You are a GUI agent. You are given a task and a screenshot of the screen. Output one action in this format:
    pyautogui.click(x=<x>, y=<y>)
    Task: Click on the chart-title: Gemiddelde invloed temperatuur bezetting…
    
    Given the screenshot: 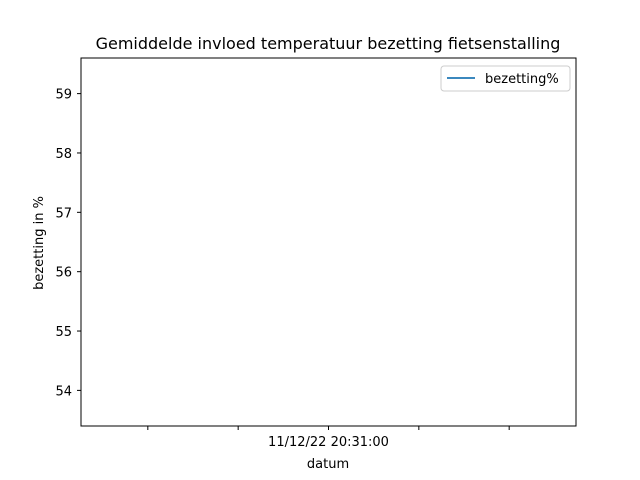 What is the action you would take?
    pyautogui.click(x=328, y=43)
    